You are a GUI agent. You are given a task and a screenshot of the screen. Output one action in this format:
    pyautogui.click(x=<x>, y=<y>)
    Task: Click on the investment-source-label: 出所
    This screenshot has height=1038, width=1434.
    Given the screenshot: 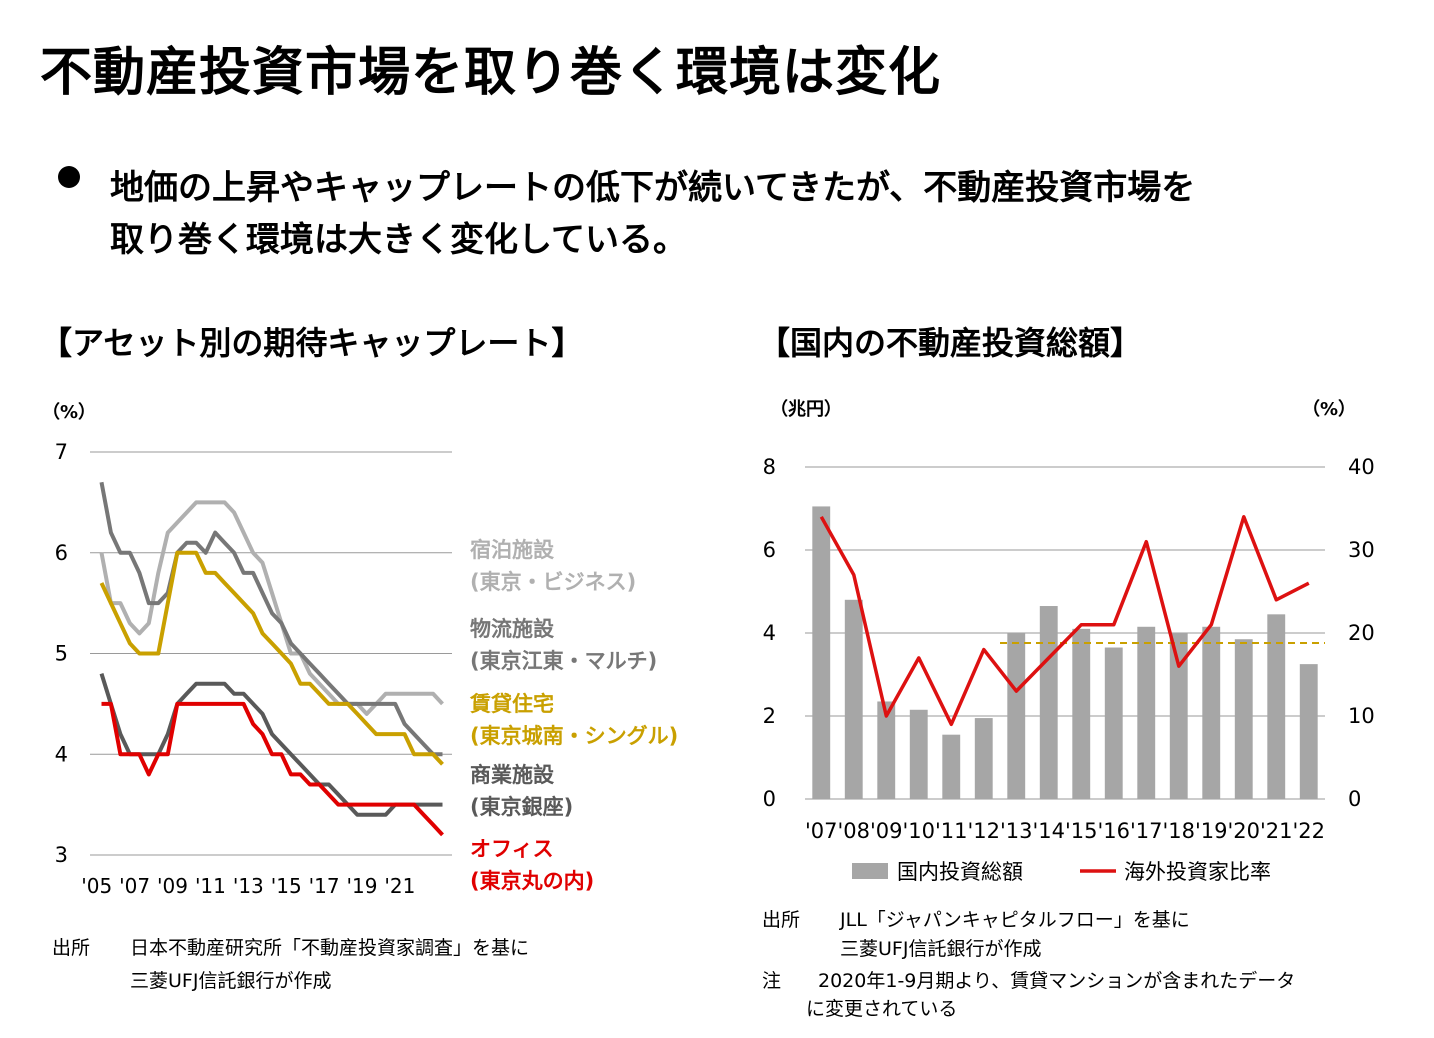 What is the action you would take?
    pyautogui.click(x=781, y=920)
    